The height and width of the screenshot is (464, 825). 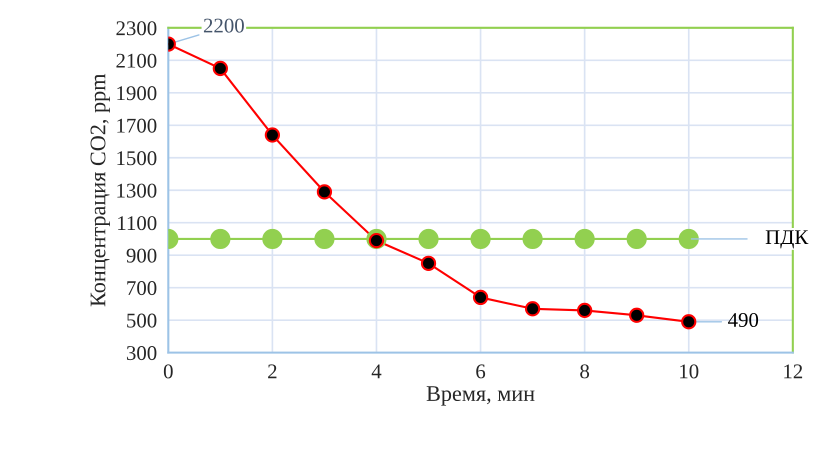 I want to click on x-tick-label: 6, so click(x=481, y=371).